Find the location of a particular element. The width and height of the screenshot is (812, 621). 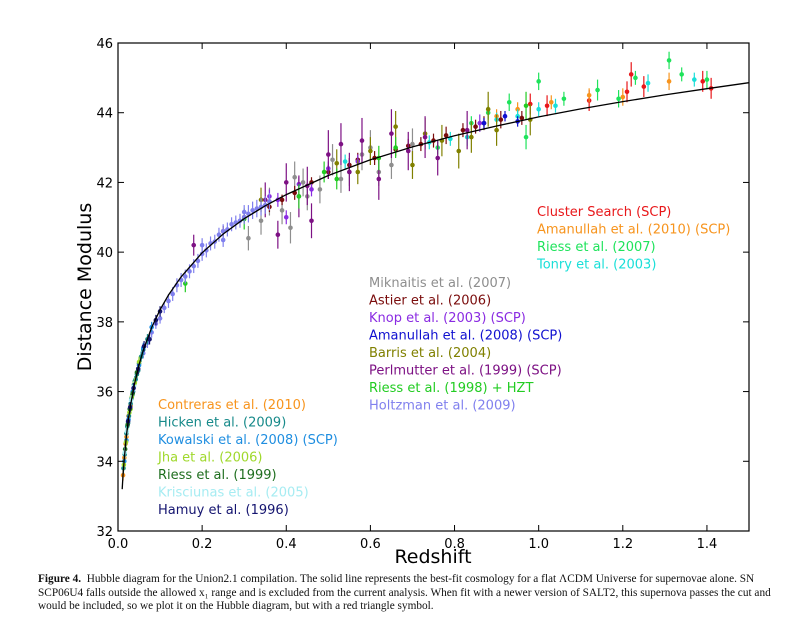

series-riess-et-al-2007 is located at coordinates (572, 103).